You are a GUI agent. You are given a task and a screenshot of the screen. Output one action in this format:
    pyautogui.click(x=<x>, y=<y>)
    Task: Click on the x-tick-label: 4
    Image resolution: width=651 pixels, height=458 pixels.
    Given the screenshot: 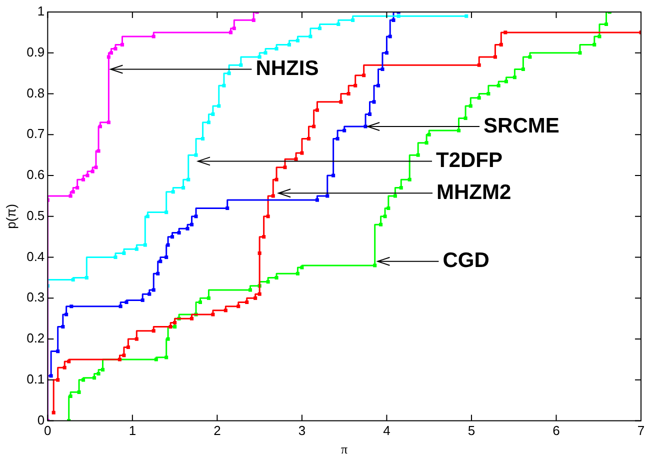 What is the action you would take?
    pyautogui.click(x=386, y=430)
    